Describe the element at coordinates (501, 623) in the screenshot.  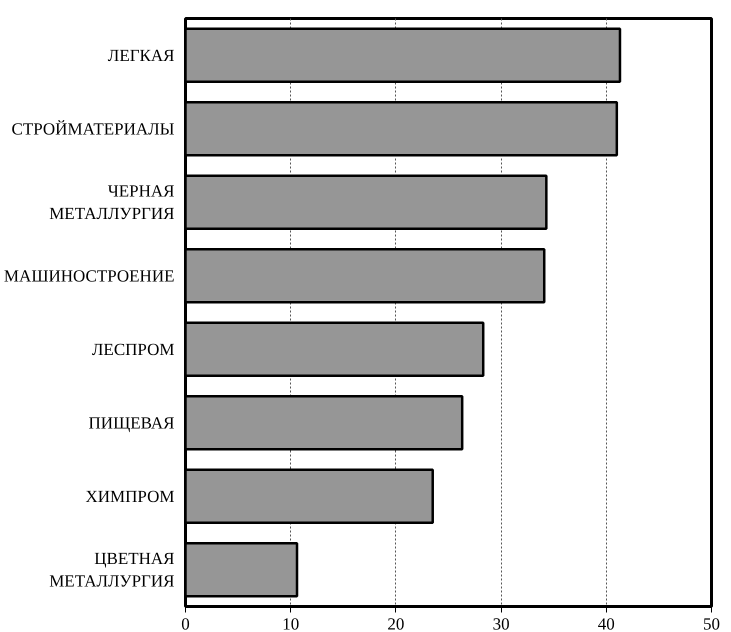
I see `x-tick-label: 30` at that location.